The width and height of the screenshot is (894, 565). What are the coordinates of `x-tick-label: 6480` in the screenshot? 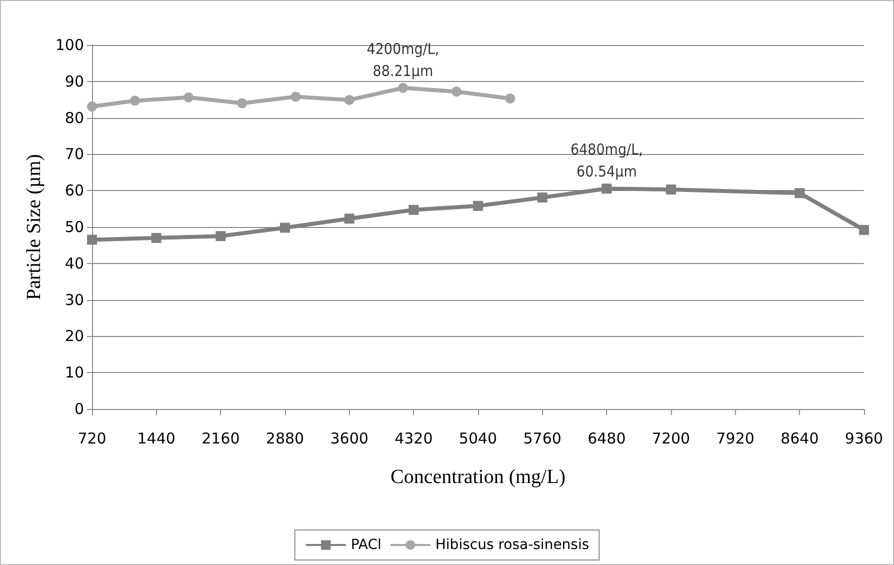 It's located at (607, 439).